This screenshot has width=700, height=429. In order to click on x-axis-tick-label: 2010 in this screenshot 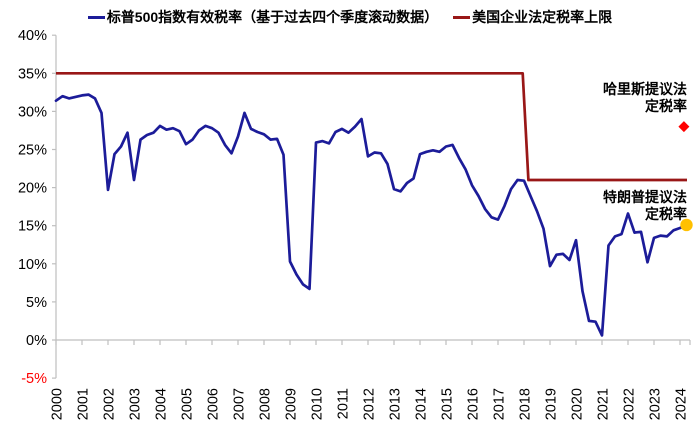, I will do `click(318, 404)`.